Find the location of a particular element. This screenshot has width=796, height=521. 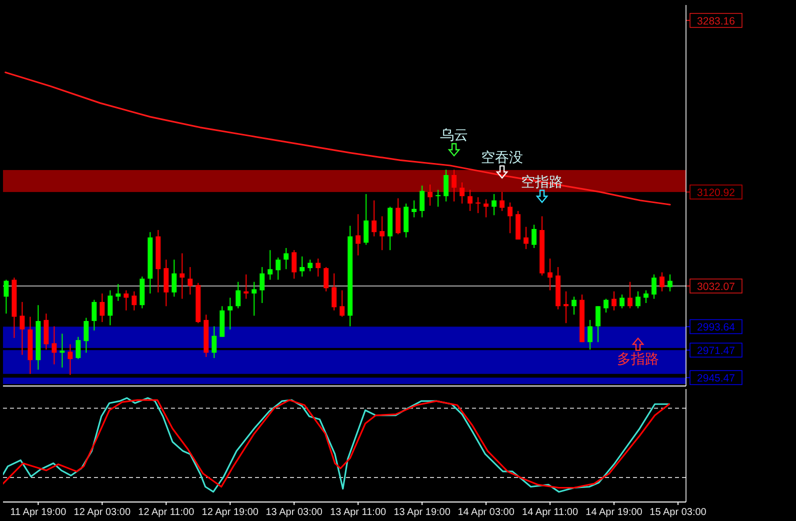

annotation: 空吞没 is located at coordinates (502, 156).